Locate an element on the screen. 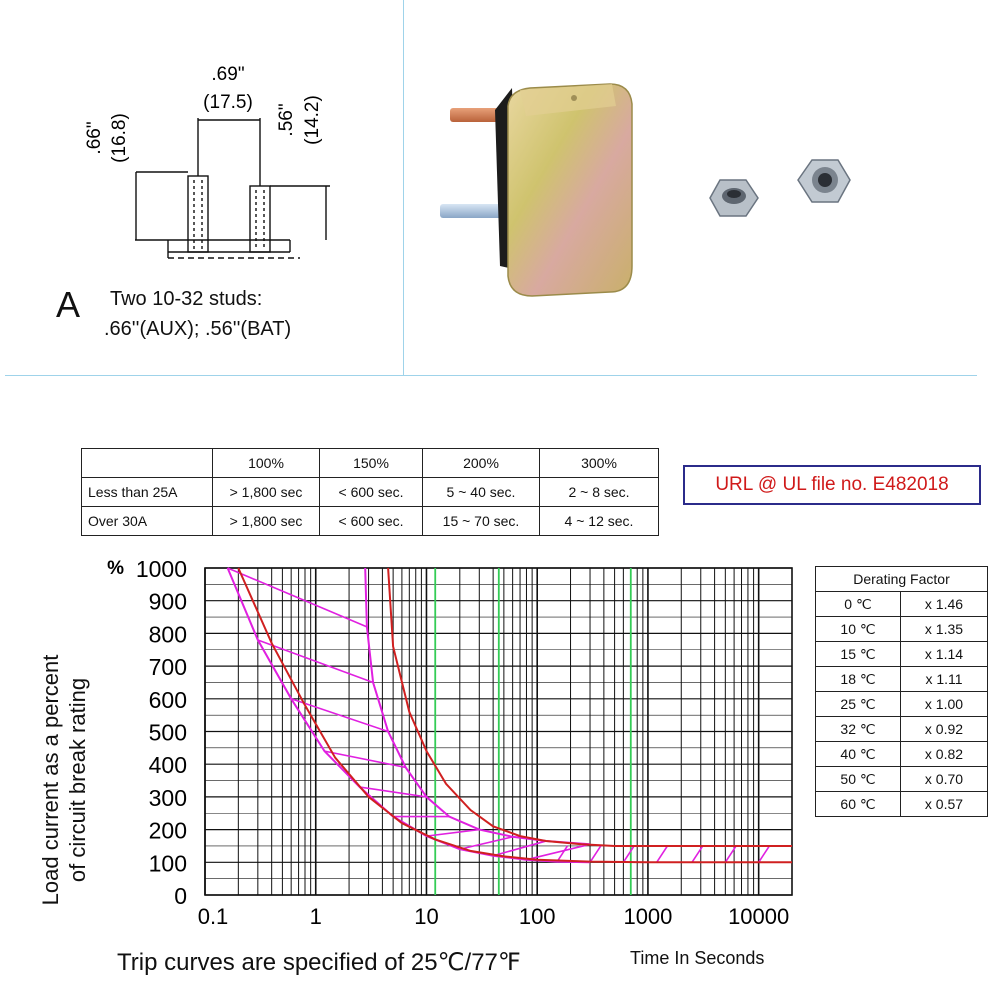  table-row: 0 ℃ x 1.46 is located at coordinates (901, 604).